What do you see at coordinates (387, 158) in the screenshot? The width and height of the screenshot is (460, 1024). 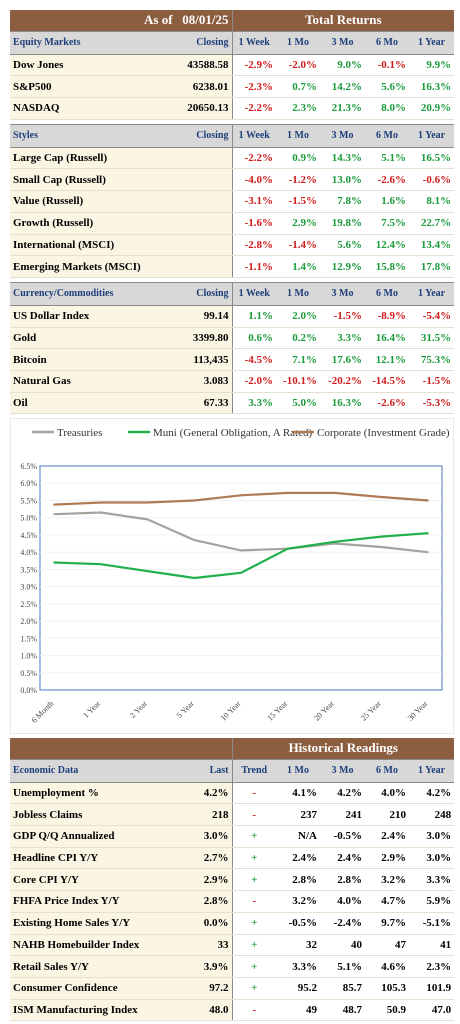 I see `return-value: 5.1%` at bounding box center [387, 158].